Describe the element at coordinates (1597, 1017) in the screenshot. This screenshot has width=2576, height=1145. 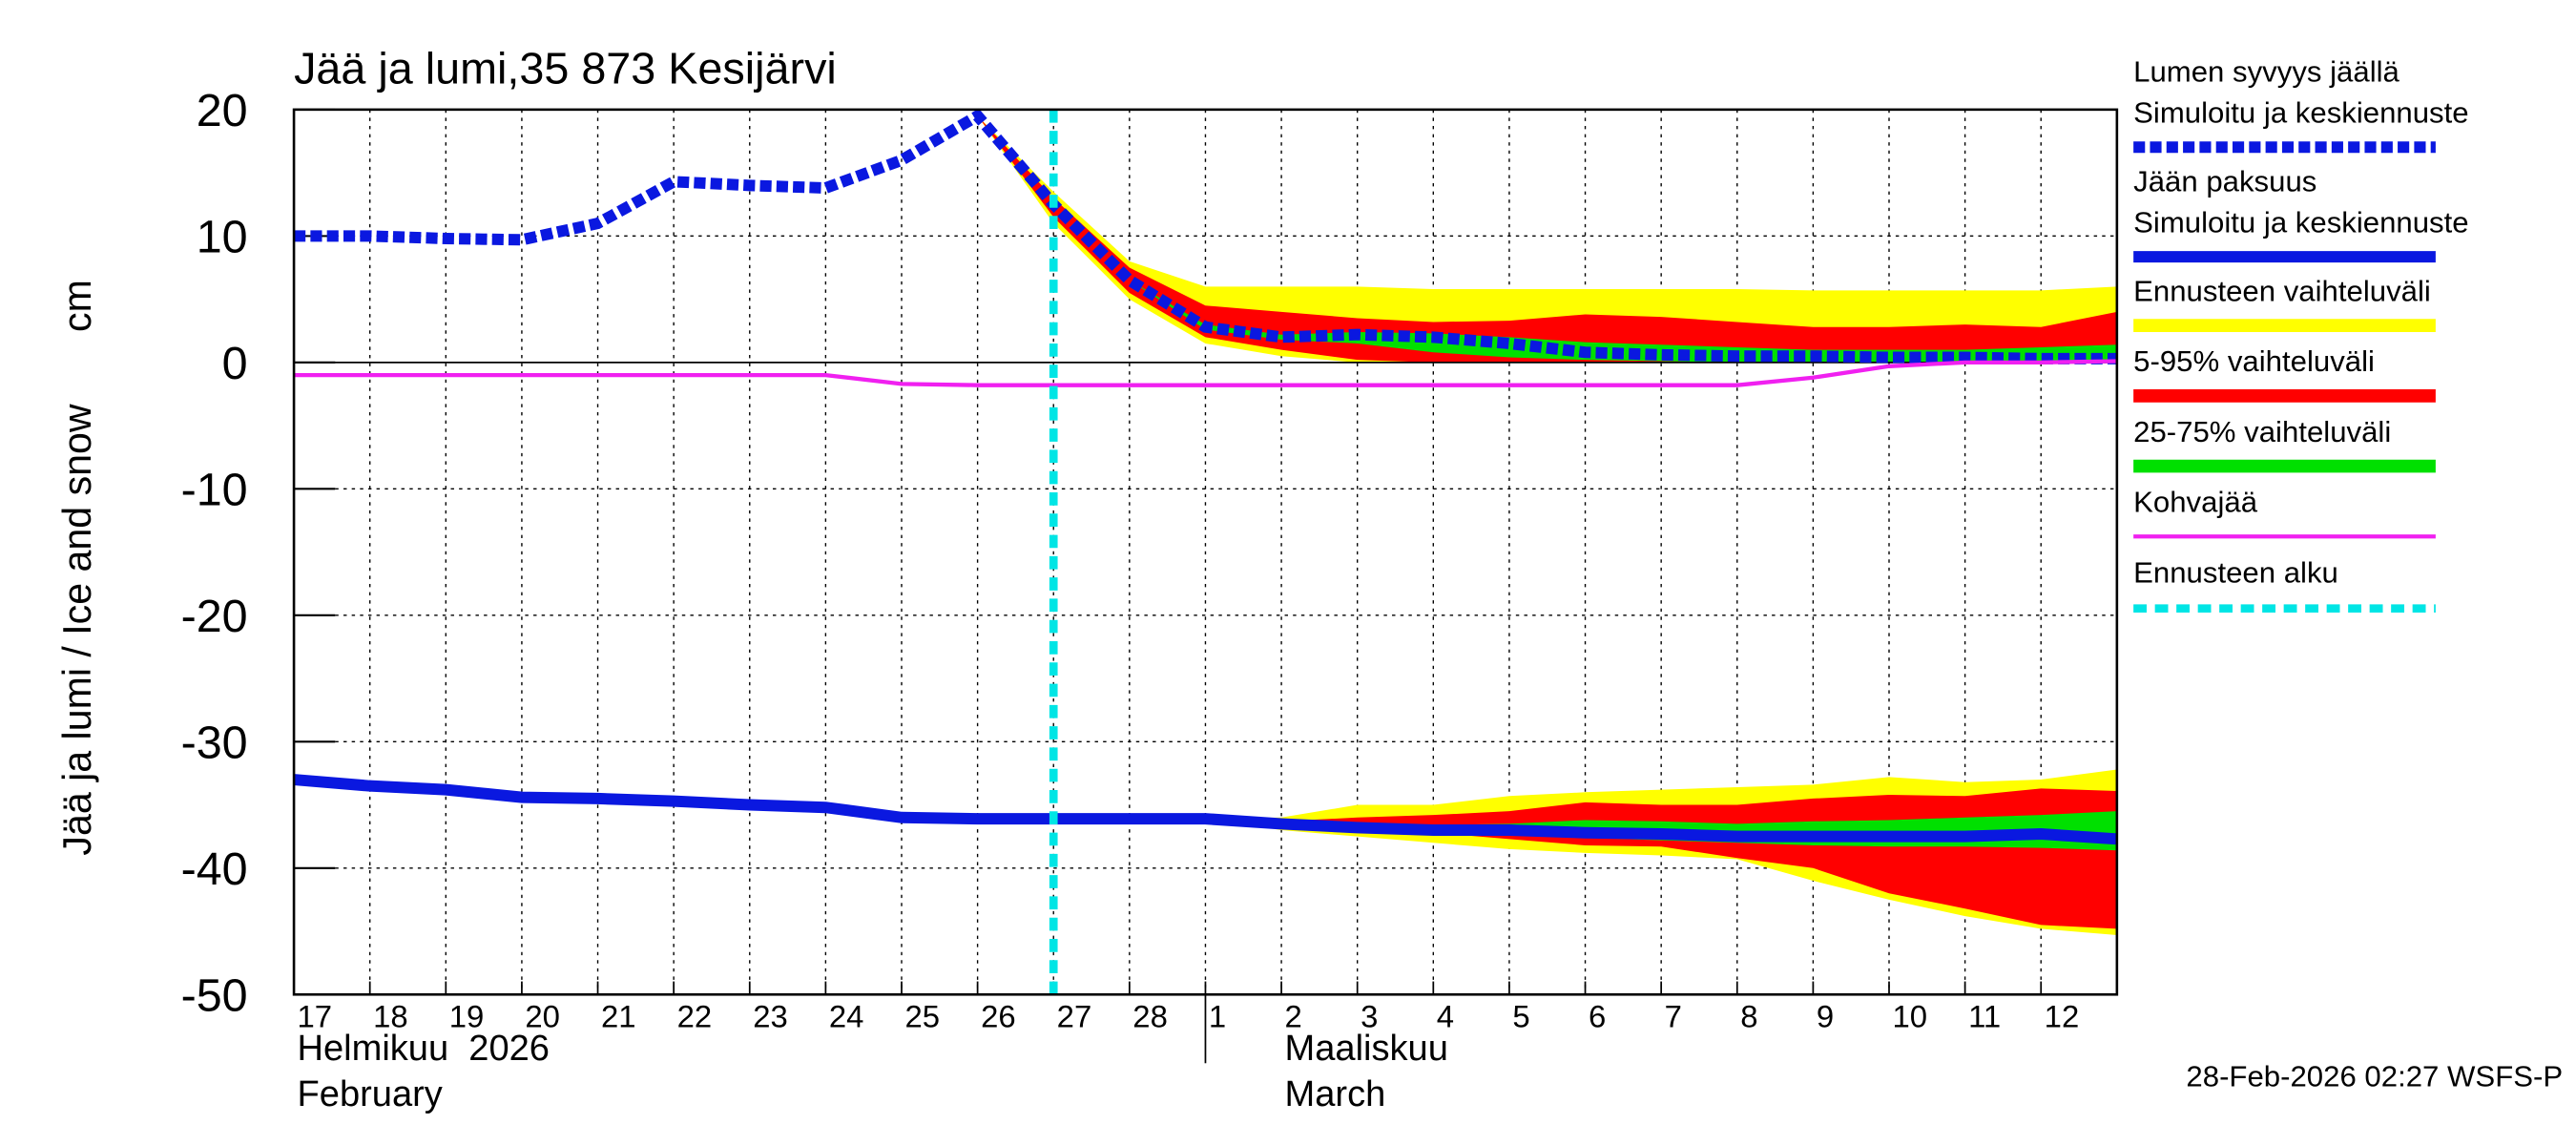
I see `x-tick-label: 6` at that location.